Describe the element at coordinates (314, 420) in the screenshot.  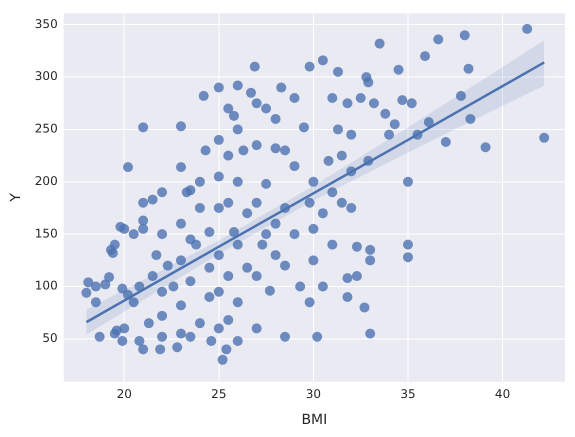
I see `x-axis-title: BMI` at that location.